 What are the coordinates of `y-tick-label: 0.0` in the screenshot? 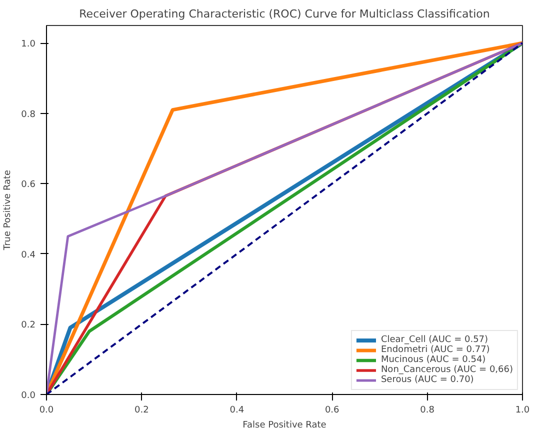 It's located at (28, 396).